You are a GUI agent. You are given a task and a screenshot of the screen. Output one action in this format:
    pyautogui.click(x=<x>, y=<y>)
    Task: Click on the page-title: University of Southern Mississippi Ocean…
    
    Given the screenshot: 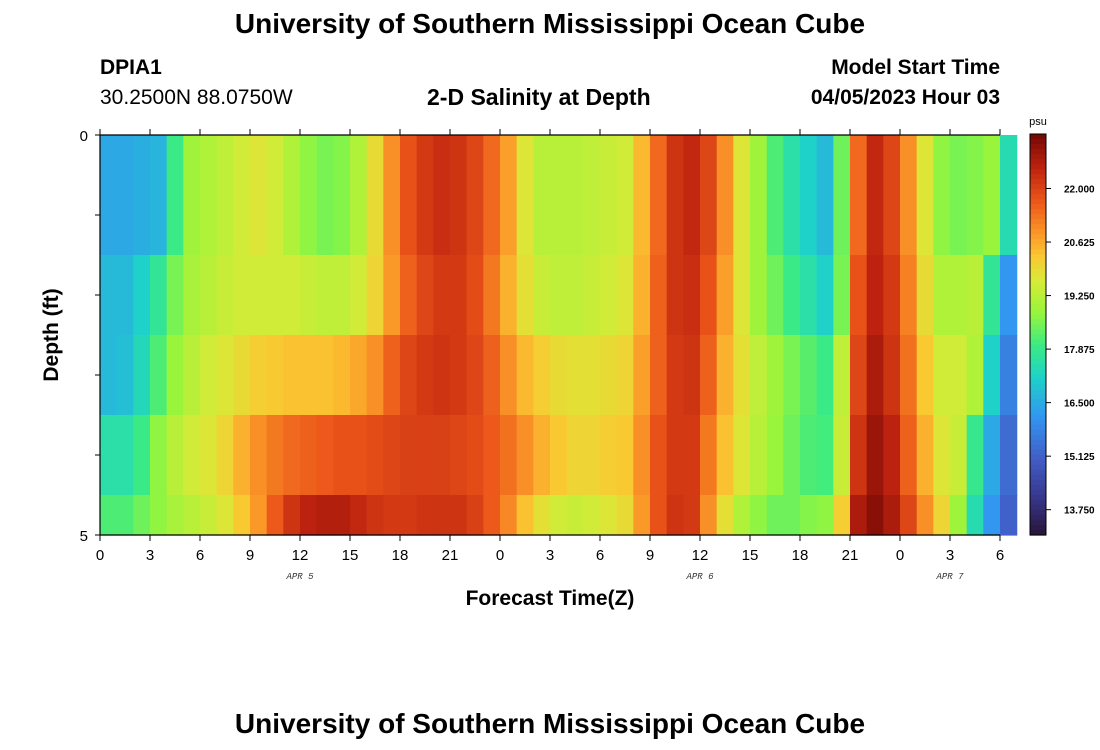 What is the action you would take?
    pyautogui.click(x=550, y=23)
    